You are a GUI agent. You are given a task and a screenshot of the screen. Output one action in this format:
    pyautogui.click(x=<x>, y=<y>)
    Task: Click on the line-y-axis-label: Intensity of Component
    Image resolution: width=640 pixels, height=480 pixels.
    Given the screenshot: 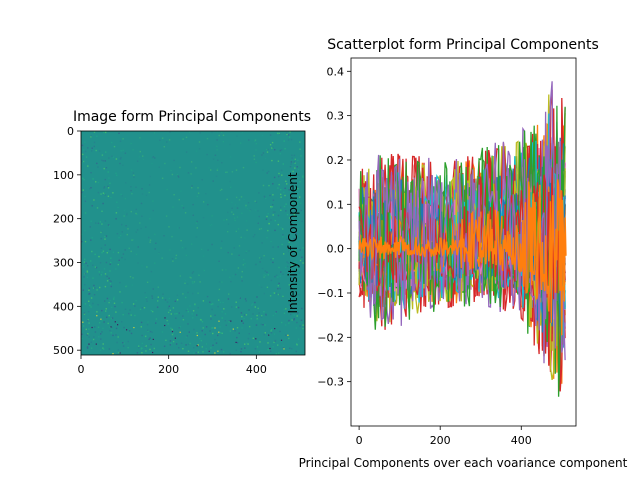 What is the action you would take?
    pyautogui.click(x=293, y=242)
    